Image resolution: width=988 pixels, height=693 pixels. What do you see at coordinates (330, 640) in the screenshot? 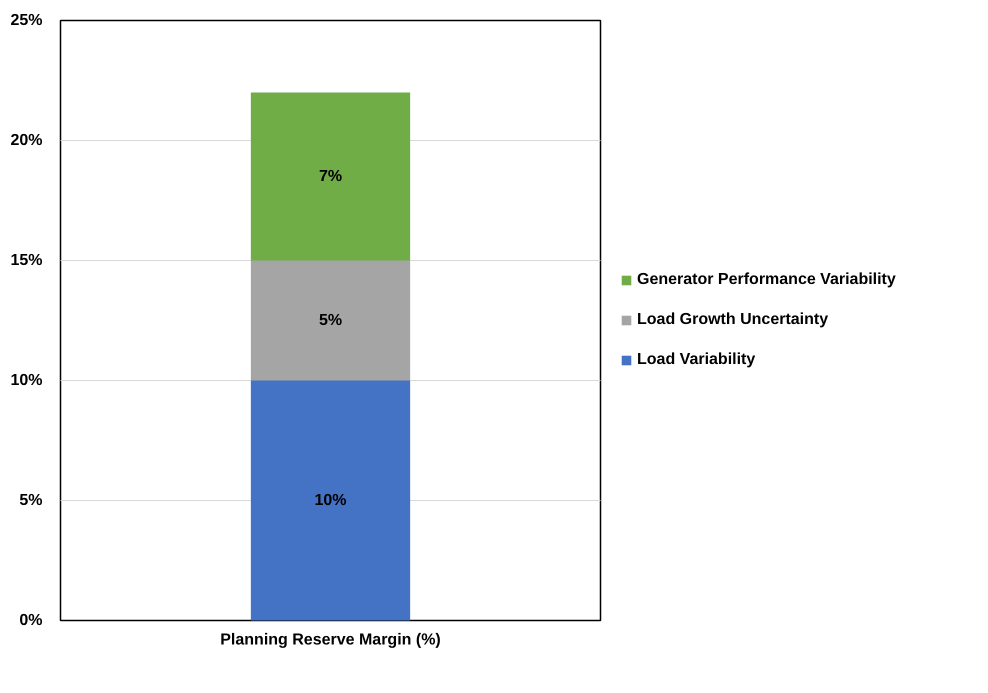
I see `x-tick-label: Planning Reserve Margin (%)` at bounding box center [330, 640].